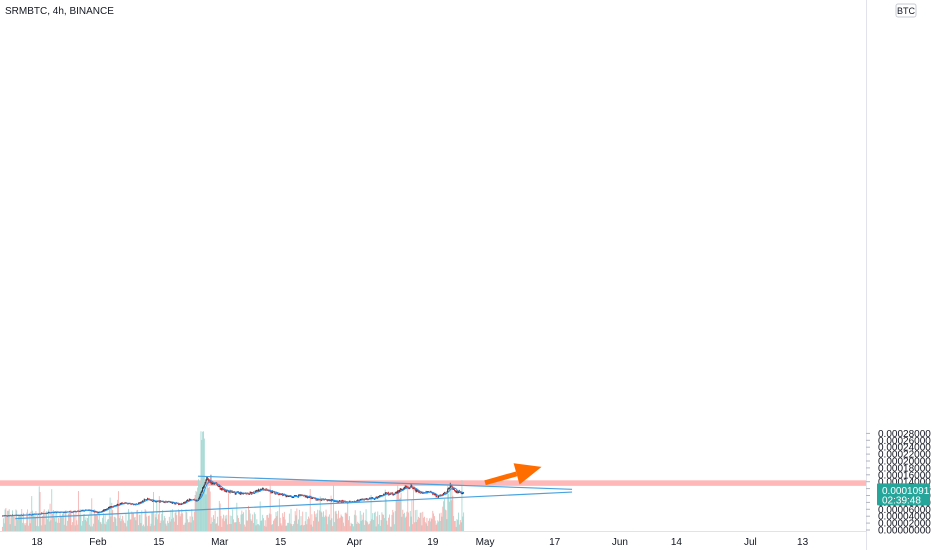  What do you see at coordinates (485, 542) in the screenshot?
I see `time-axis-label: May` at bounding box center [485, 542].